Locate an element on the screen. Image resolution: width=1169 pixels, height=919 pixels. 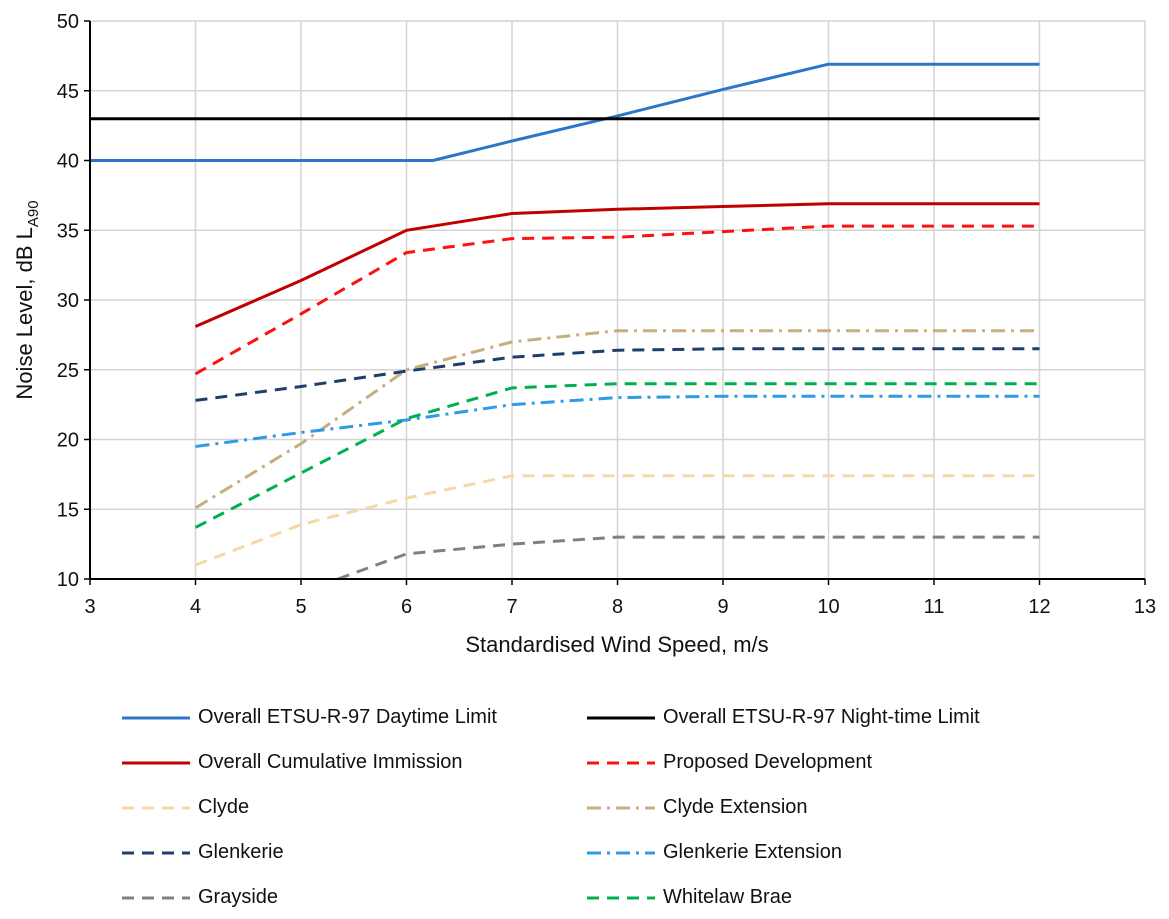
x-tick-label: 13 is located at coordinates (1145, 607).